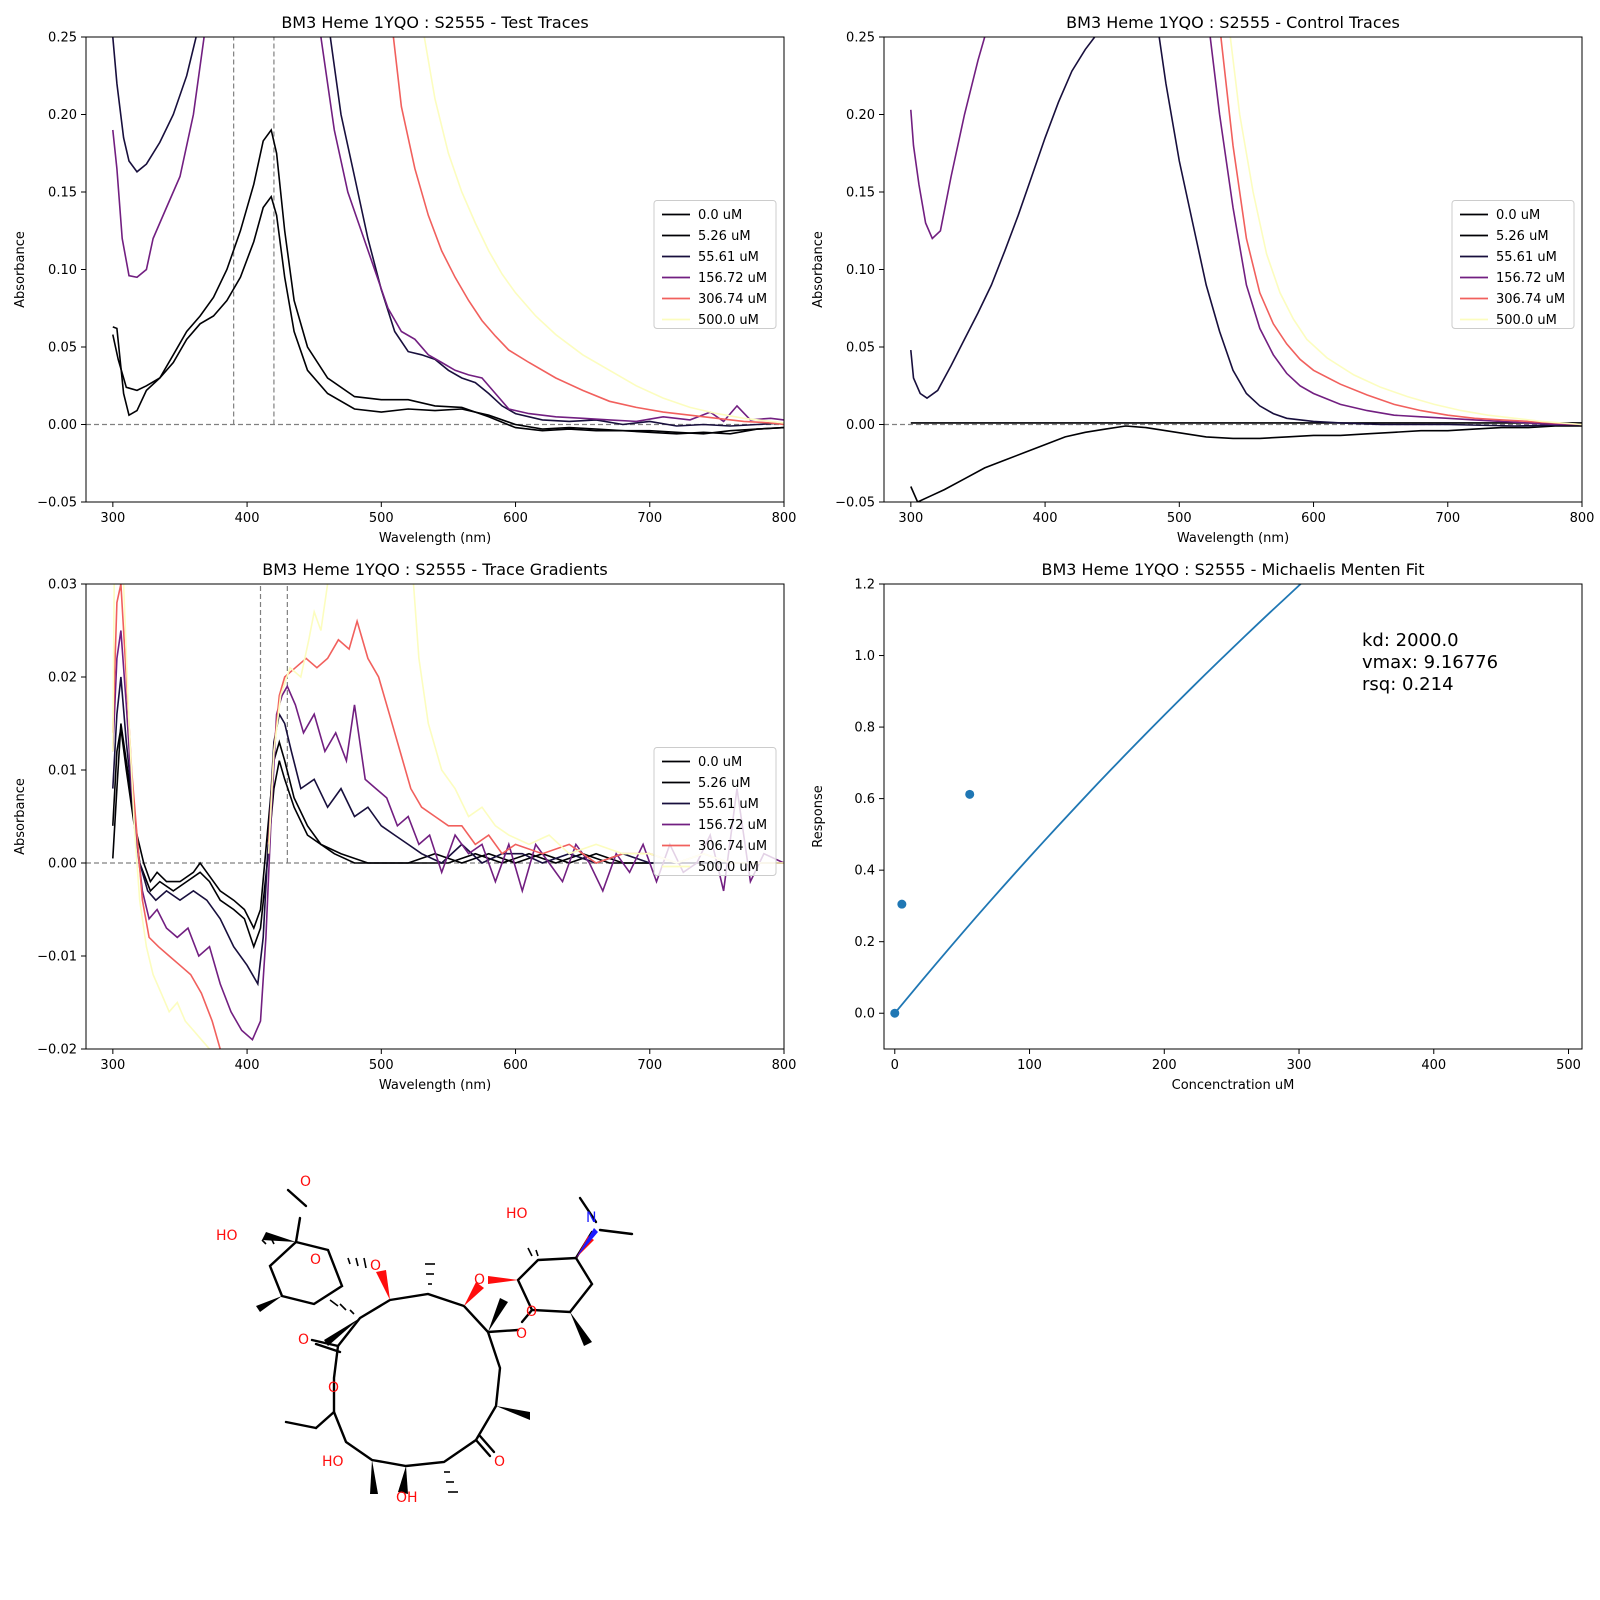  What do you see at coordinates (864, 942) in the screenshot?
I see `y-tick-label: 0.2` at bounding box center [864, 942].